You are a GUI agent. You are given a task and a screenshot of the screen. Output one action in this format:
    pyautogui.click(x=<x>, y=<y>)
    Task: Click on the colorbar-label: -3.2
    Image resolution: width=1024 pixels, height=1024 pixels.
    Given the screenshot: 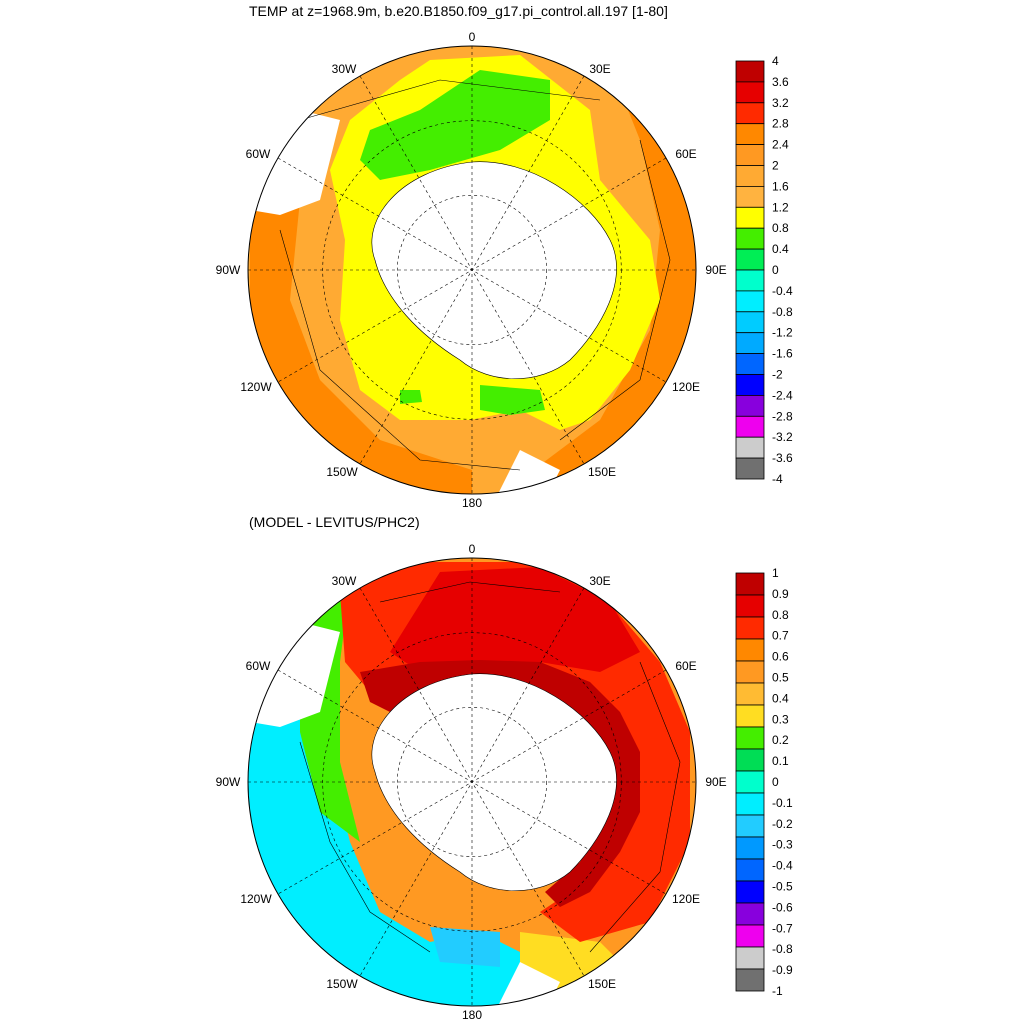 What is the action you would take?
    pyautogui.click(x=782, y=437)
    